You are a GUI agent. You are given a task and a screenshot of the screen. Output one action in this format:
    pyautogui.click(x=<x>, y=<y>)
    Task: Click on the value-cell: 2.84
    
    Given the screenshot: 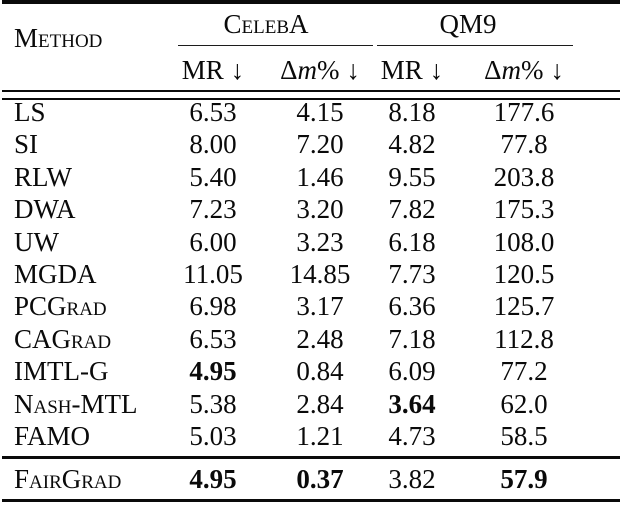 What is the action you would take?
    pyautogui.click(x=320, y=403)
    